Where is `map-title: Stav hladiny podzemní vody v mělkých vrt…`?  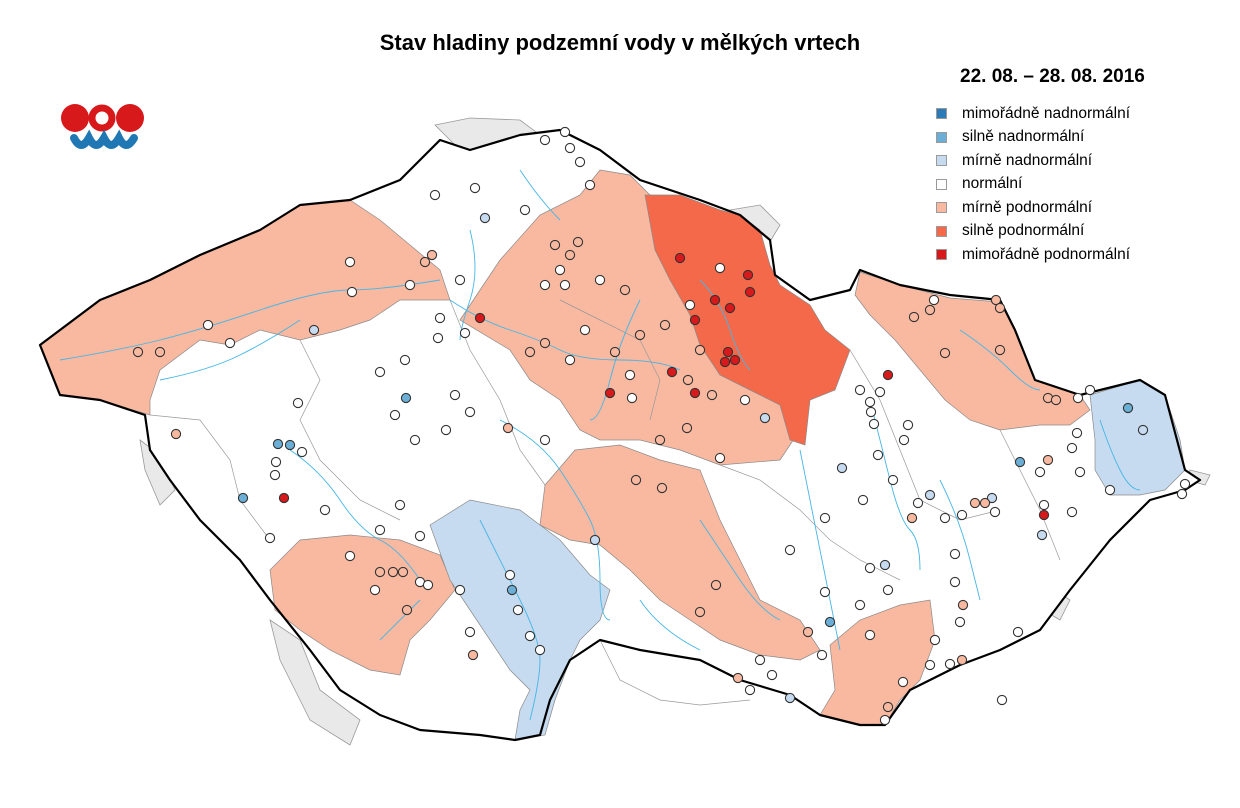
map-title: Stav hladiny podzemní vody v mělkých vrt… is located at coordinates (620, 42).